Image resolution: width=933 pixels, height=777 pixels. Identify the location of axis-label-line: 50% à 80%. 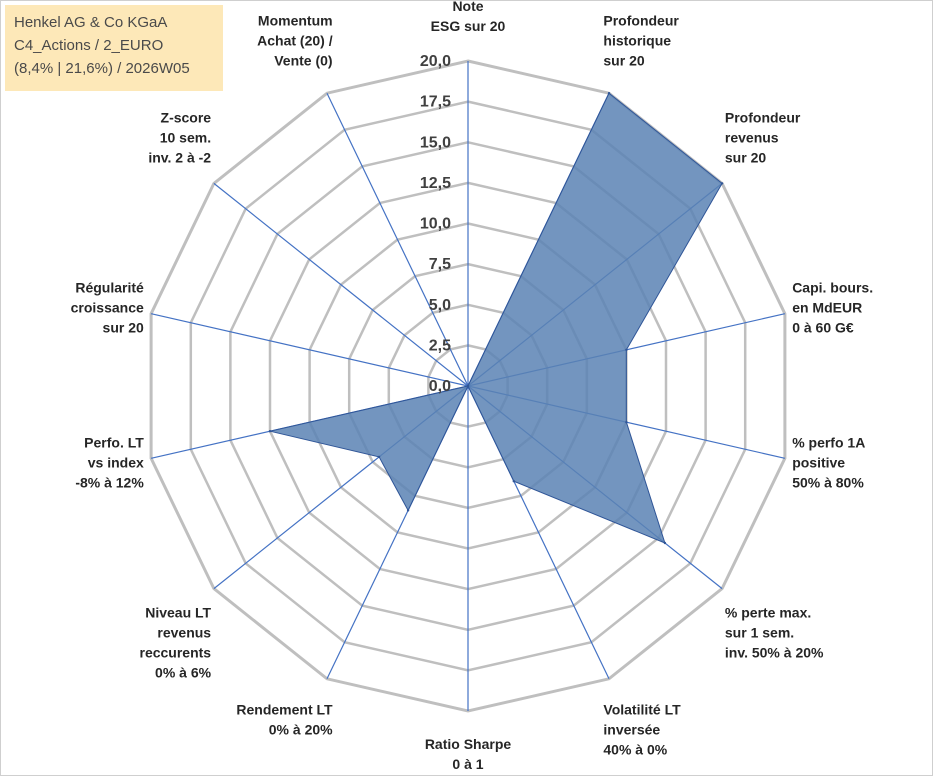
(828, 483).